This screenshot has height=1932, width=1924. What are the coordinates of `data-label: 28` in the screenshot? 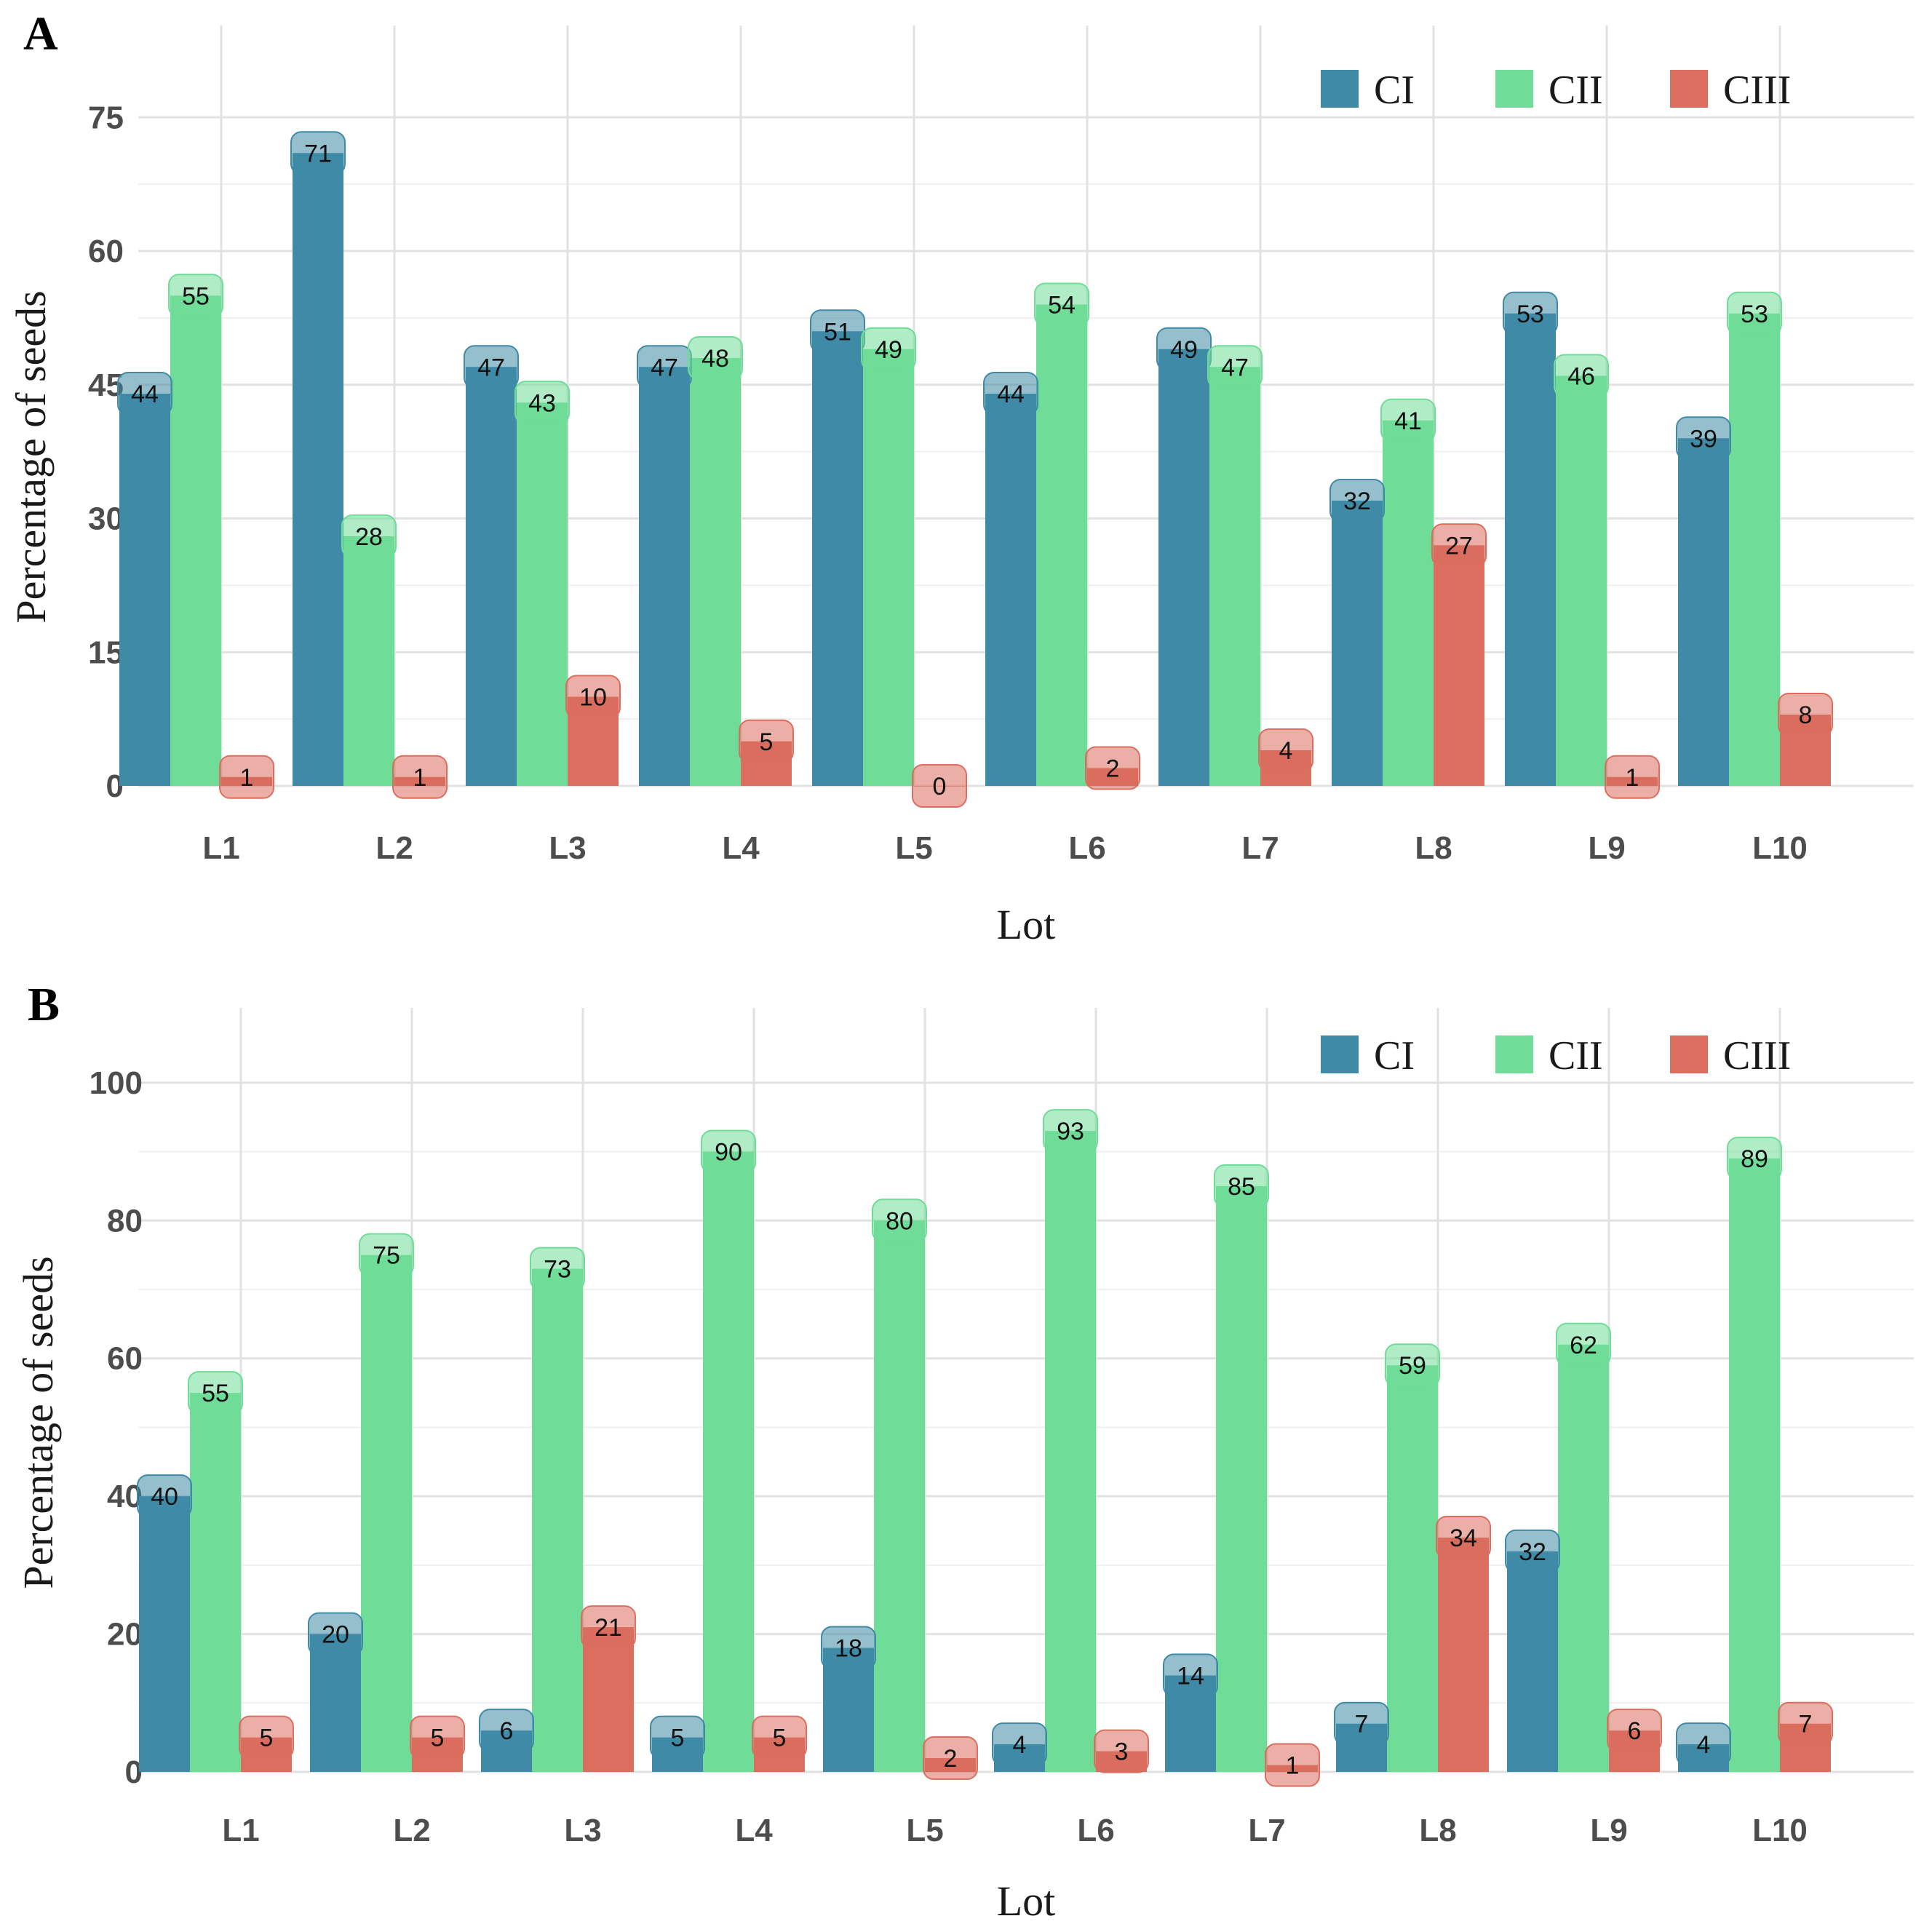 It's located at (369, 537).